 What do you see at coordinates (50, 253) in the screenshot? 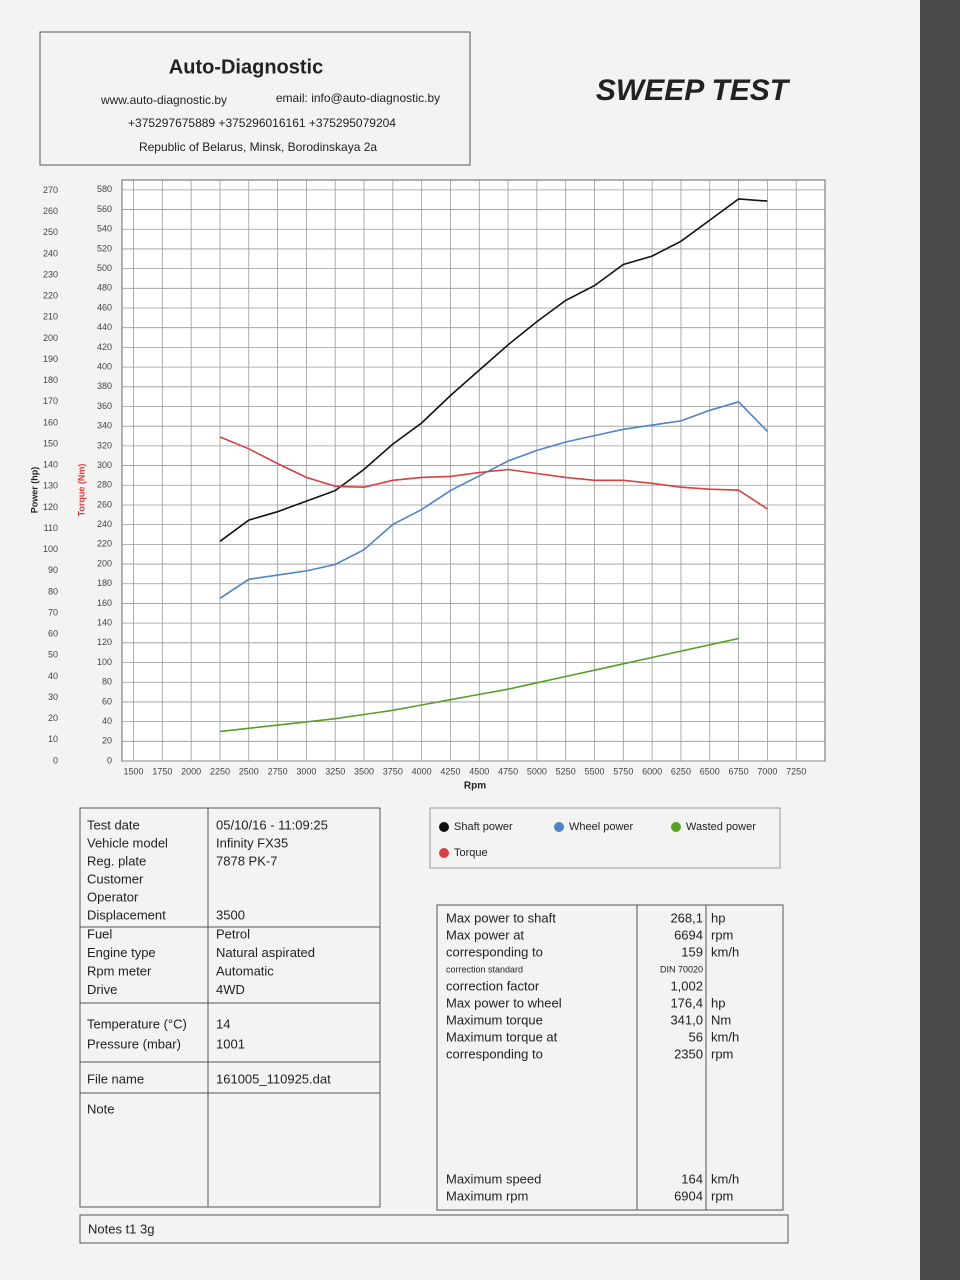
I see `y-tick-label: 240` at bounding box center [50, 253].